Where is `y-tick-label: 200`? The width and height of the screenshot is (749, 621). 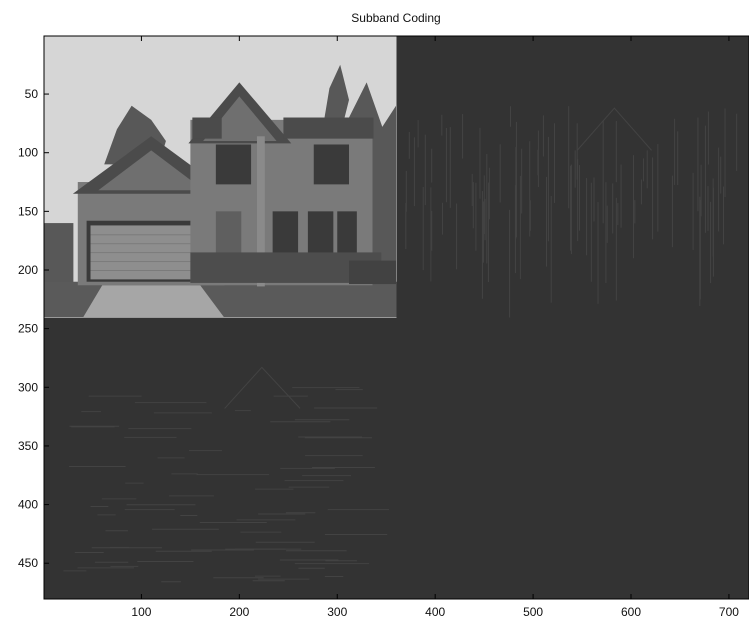
y-tick-label: 200 is located at coordinates (28, 270).